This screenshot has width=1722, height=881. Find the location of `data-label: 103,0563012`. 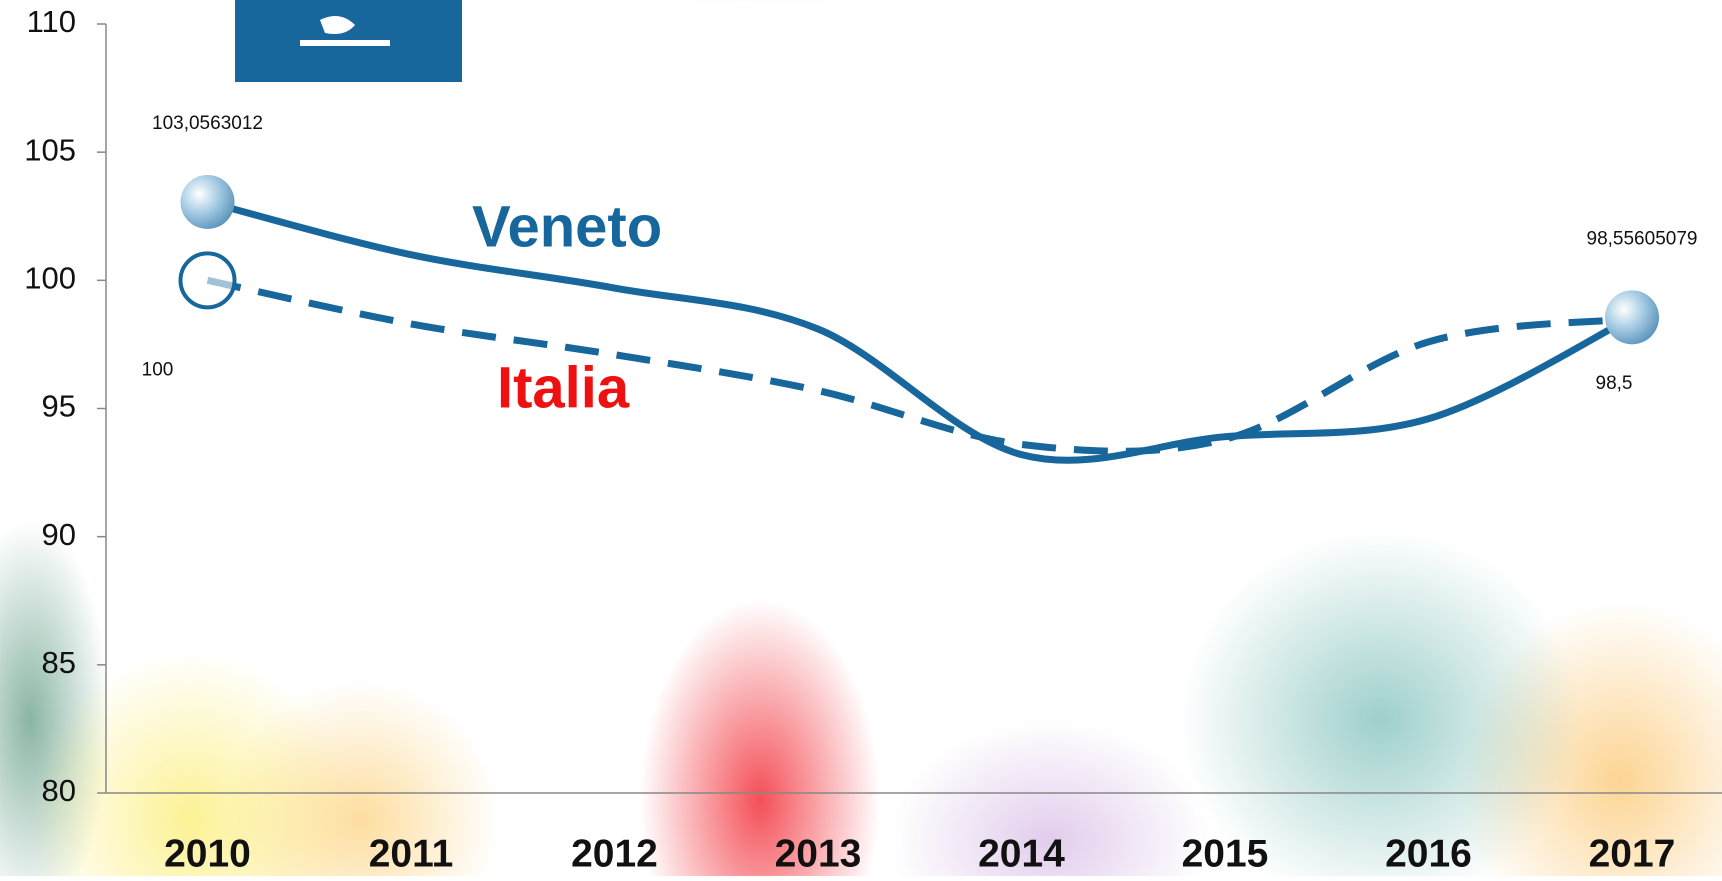

data-label: 103,0563012 is located at coordinates (207, 123).